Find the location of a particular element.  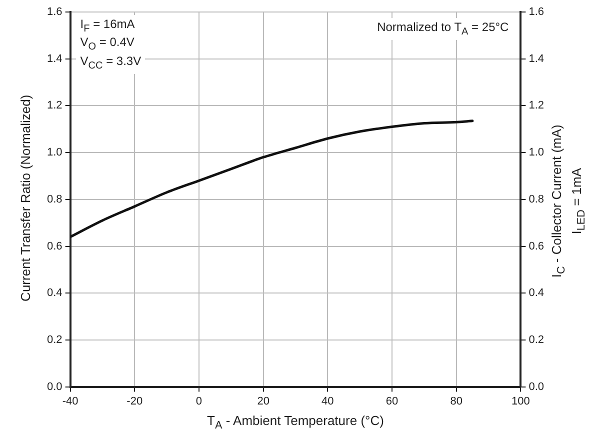

y2-tick-label: 1.0 is located at coordinates (536, 152).